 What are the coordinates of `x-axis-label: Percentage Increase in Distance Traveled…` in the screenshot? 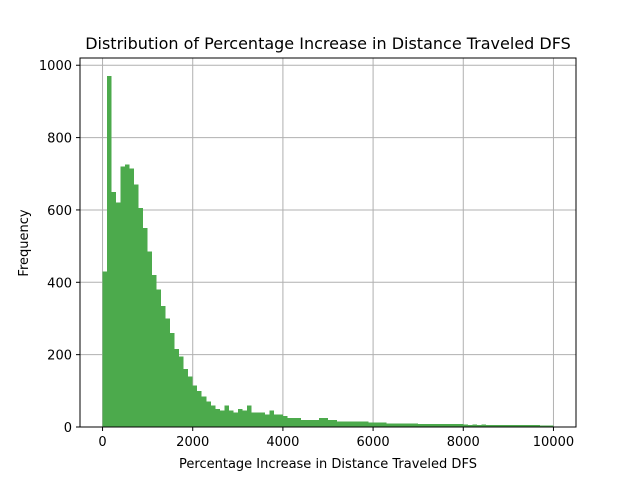 It's located at (328, 464).